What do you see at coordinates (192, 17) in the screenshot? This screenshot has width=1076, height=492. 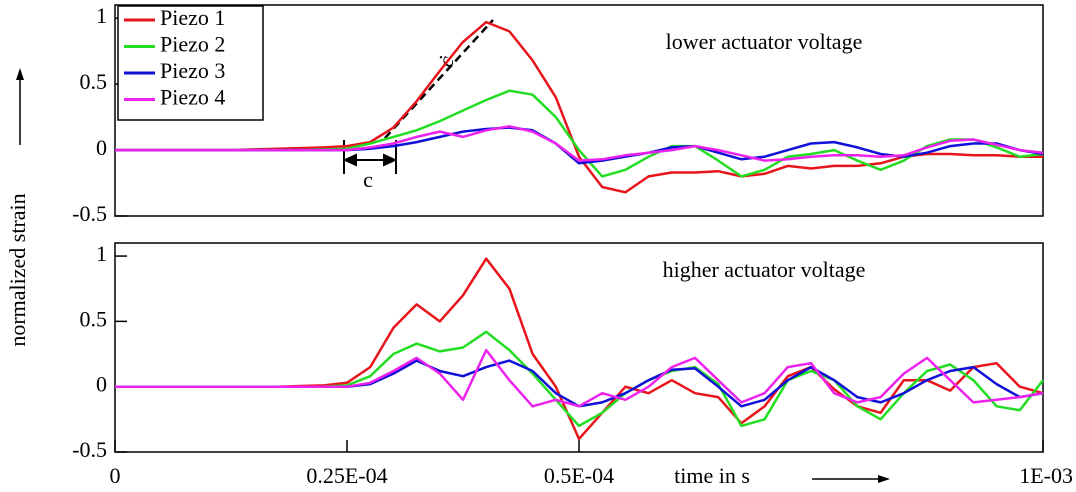 I see `legend-label: Piezo 1` at bounding box center [192, 17].